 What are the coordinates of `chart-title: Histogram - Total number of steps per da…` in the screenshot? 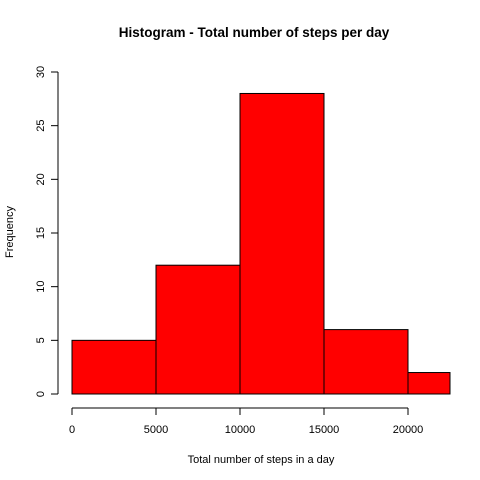 It's located at (254, 32).